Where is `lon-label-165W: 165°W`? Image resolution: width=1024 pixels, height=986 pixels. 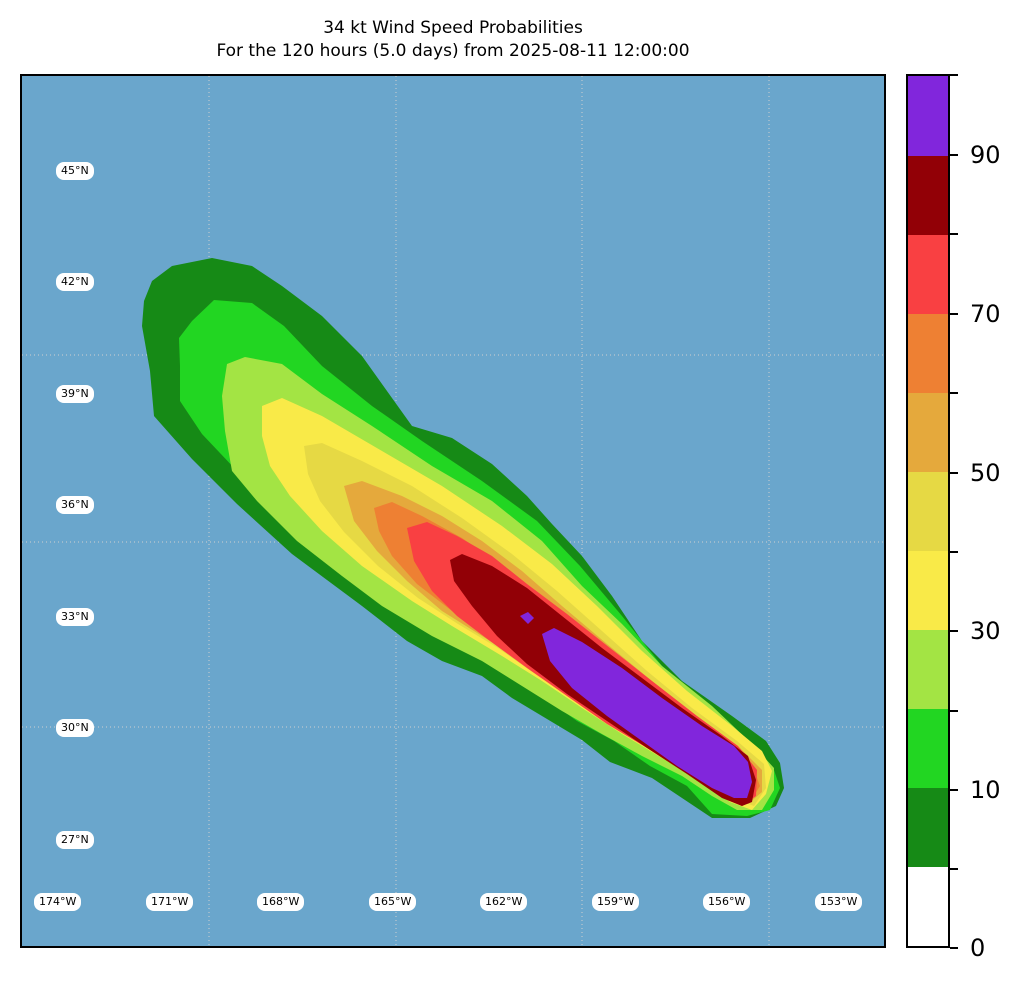 lon-label-165W: 165°W is located at coordinates (393, 902).